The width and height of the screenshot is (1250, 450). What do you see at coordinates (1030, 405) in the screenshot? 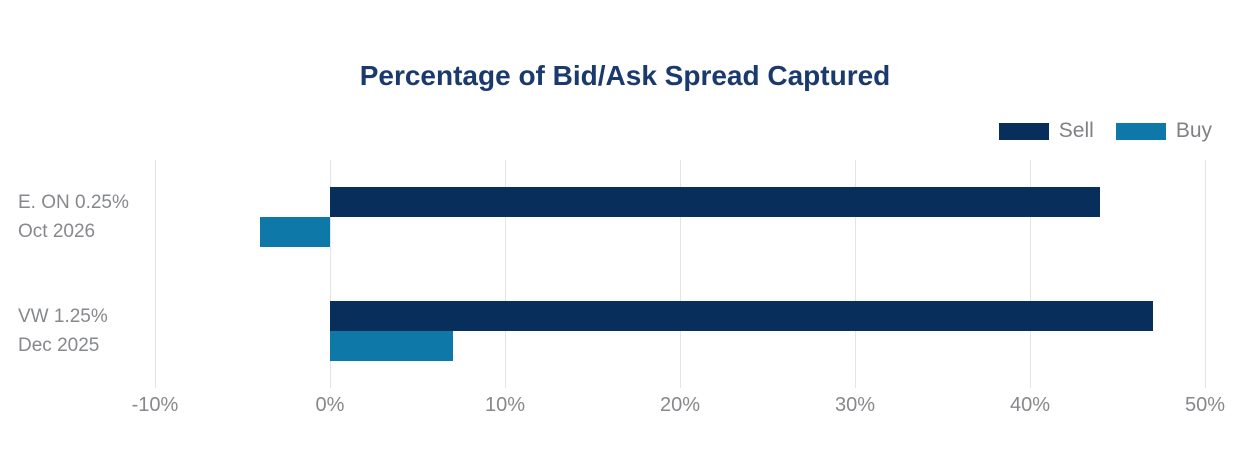
I see `x-axis-tick-label: 40%` at bounding box center [1030, 405].